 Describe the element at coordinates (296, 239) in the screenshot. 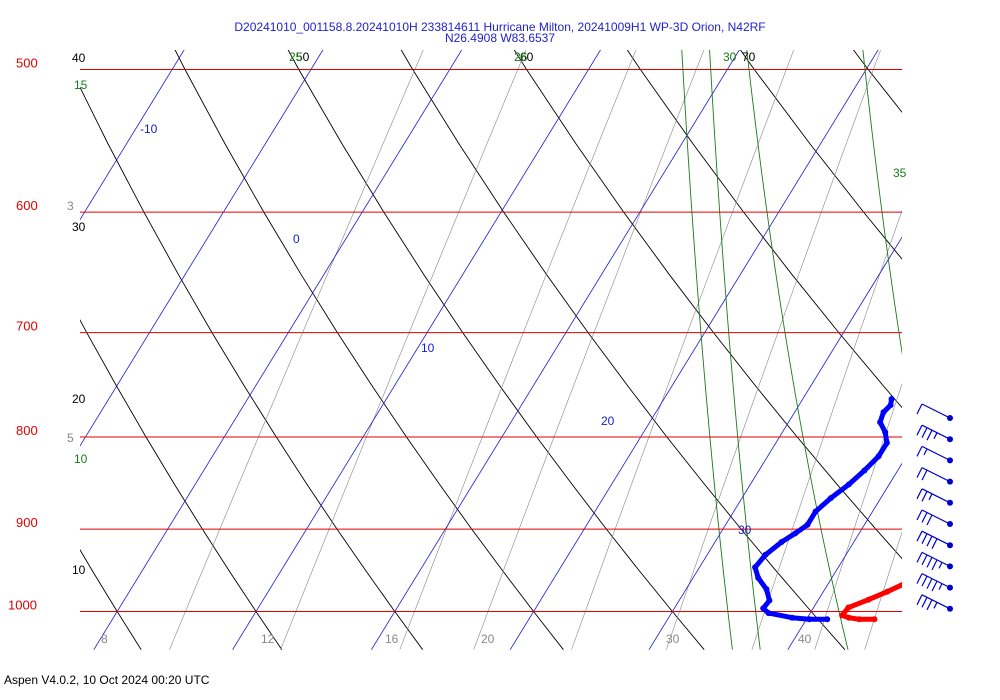

I see `isotherm-label: 0` at that location.